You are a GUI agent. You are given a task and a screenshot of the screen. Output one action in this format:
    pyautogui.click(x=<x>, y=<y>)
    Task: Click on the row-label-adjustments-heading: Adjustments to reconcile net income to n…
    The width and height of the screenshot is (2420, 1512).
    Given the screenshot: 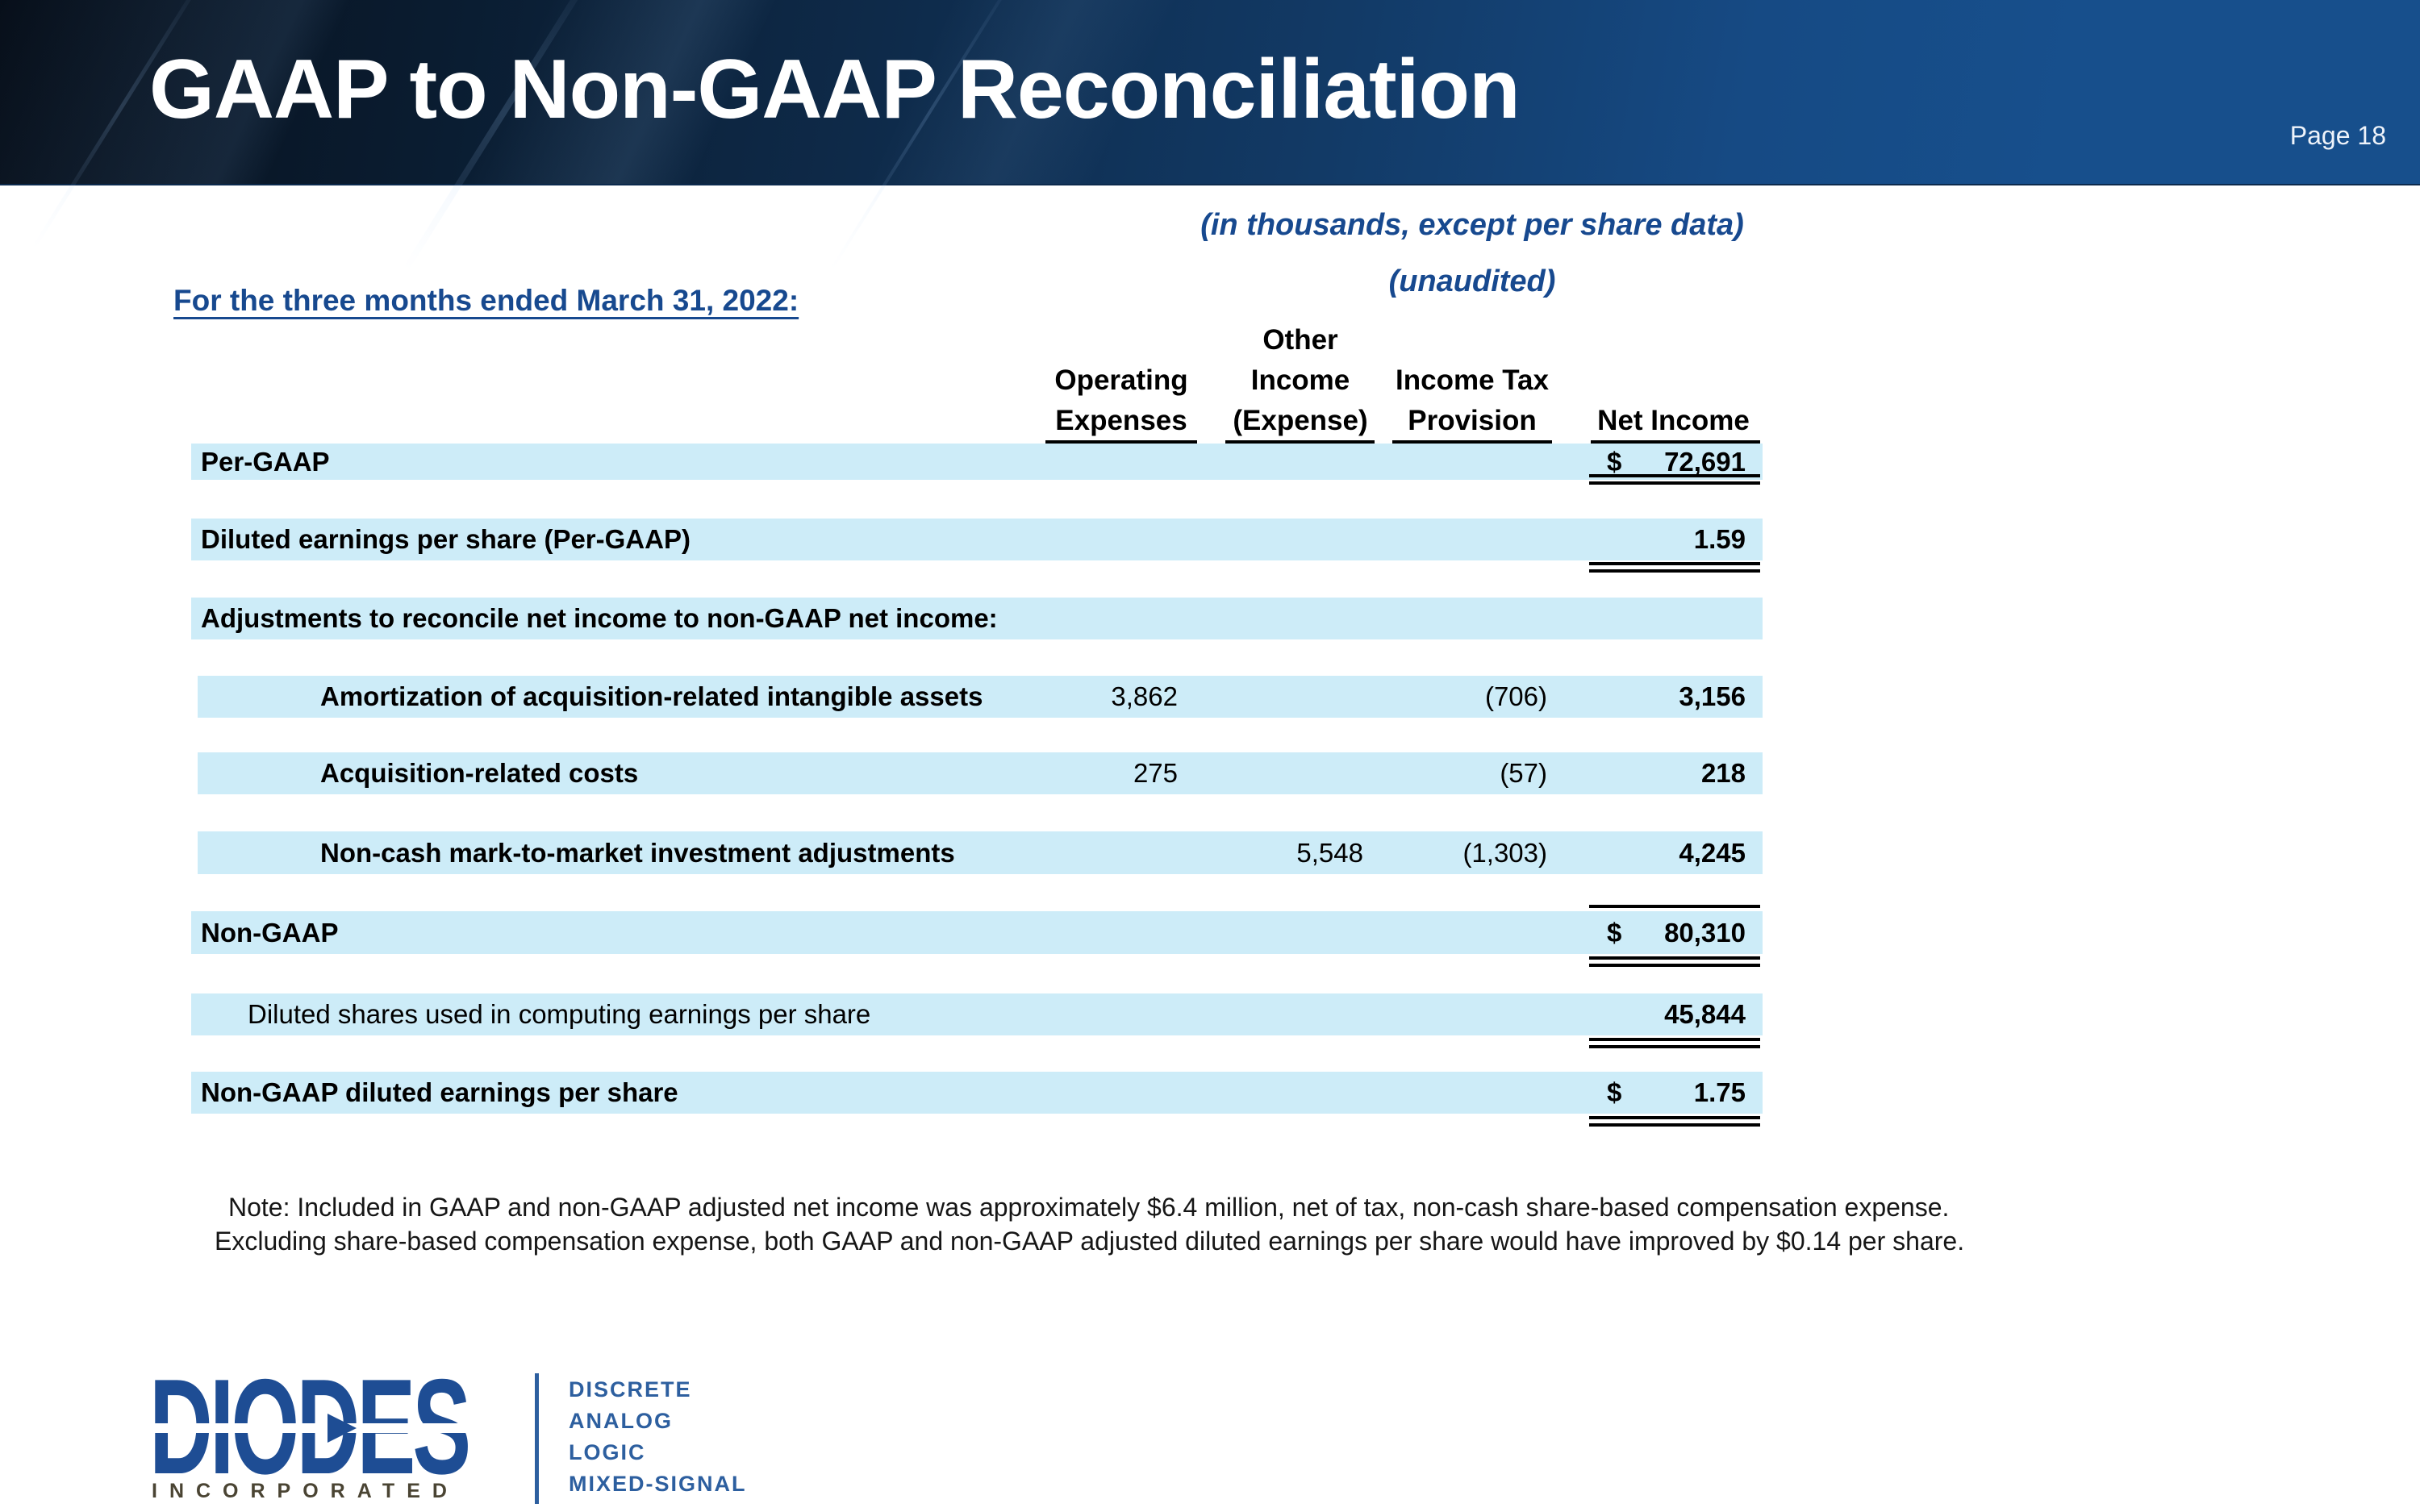 What is the action you would take?
    pyautogui.click(x=599, y=618)
    